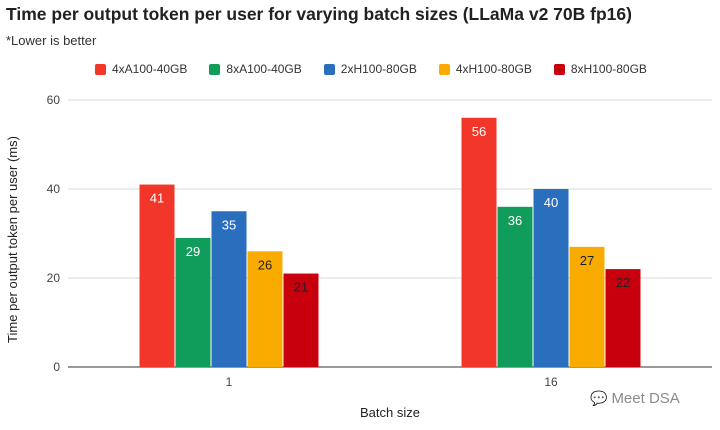  What do you see at coordinates (493, 69) in the screenshot?
I see `legend-label: 4xH100-80GB` at bounding box center [493, 69].